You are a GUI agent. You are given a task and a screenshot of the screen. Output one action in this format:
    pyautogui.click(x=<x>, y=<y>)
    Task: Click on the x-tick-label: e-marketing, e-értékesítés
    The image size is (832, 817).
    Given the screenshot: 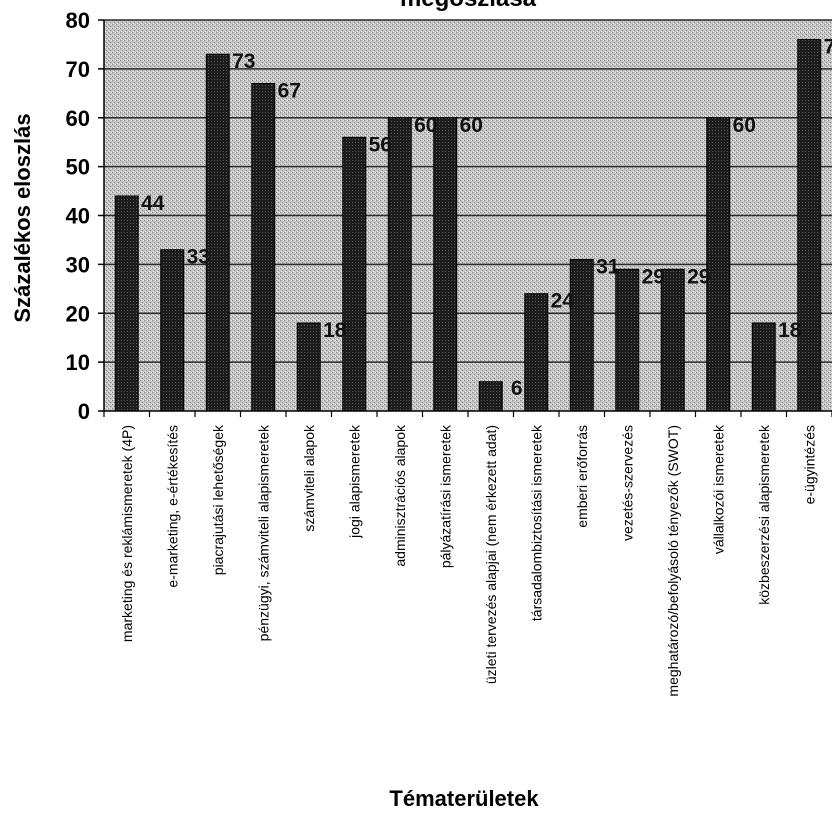 What is the action you would take?
    pyautogui.click(x=172, y=506)
    